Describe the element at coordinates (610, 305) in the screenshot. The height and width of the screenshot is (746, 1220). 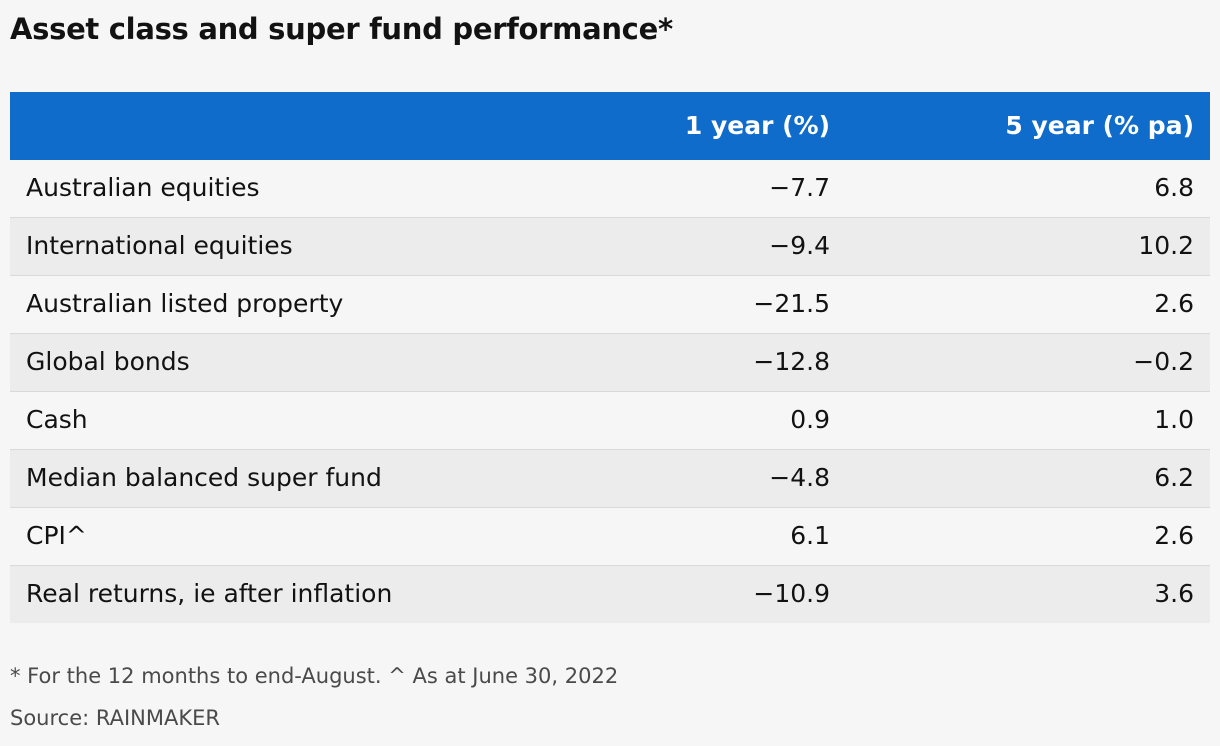
I see `table-row: Australian listed property −21.5 2.6` at that location.